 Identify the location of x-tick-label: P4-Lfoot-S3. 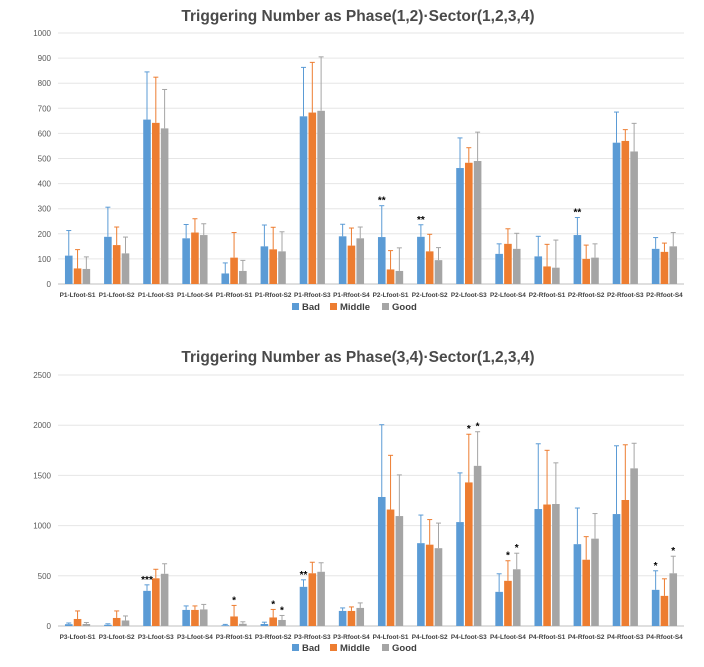
(469, 637).